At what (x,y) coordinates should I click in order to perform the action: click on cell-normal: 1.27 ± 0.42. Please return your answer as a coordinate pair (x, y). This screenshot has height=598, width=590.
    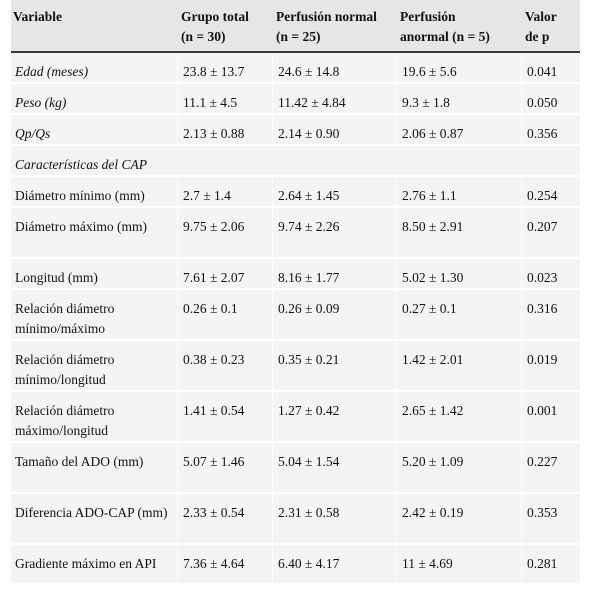
    Looking at the image, I should click on (335, 417).